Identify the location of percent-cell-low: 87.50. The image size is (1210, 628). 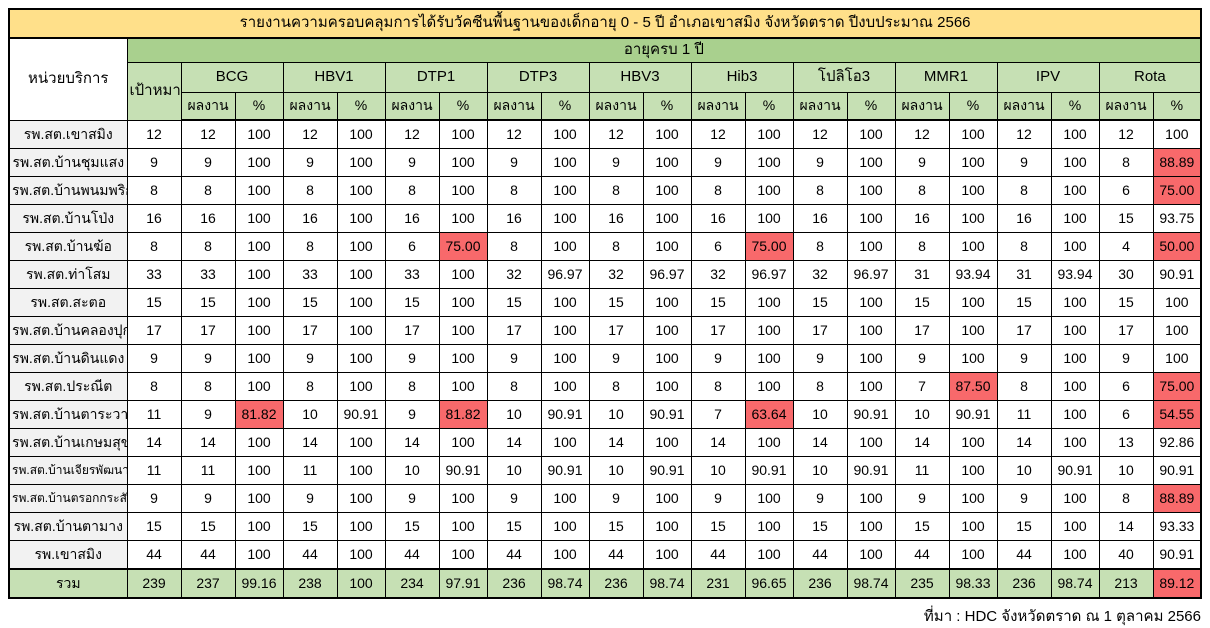
(973, 386).